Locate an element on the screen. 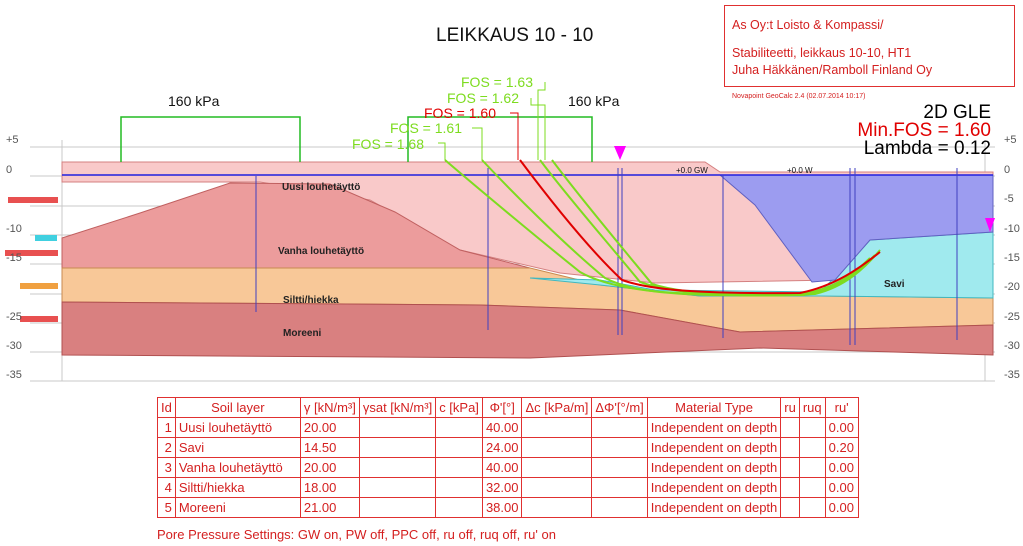  tick-left-1: 0 is located at coordinates (9, 170).